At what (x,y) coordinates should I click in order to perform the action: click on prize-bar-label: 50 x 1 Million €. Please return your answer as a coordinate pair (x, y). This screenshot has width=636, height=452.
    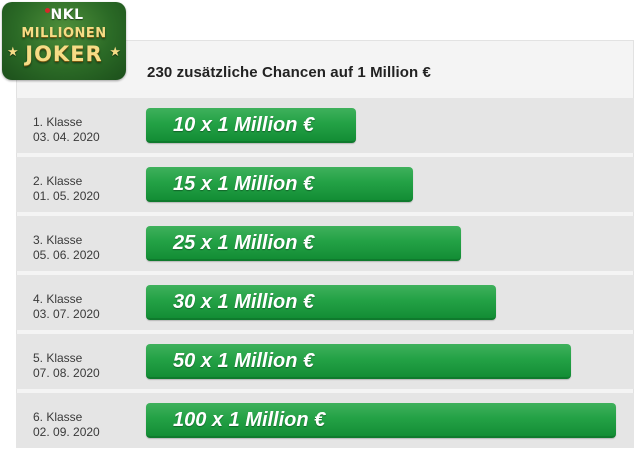
    Looking at the image, I should click on (244, 361).